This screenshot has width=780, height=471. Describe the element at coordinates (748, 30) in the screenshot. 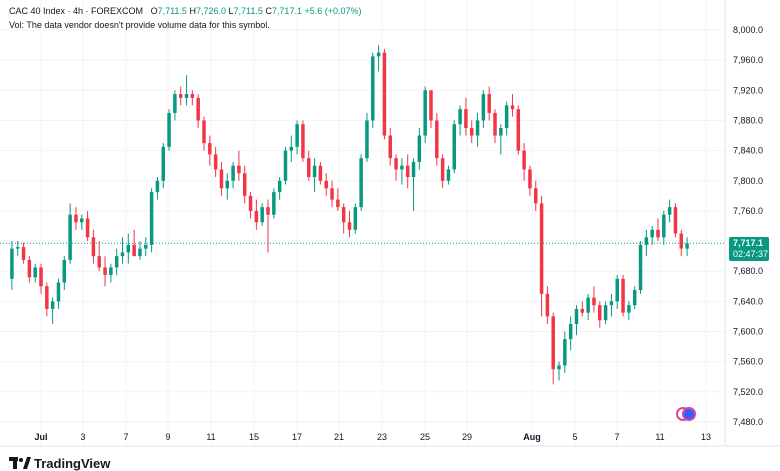

I see `price-tick-label: 8,000.0` at that location.